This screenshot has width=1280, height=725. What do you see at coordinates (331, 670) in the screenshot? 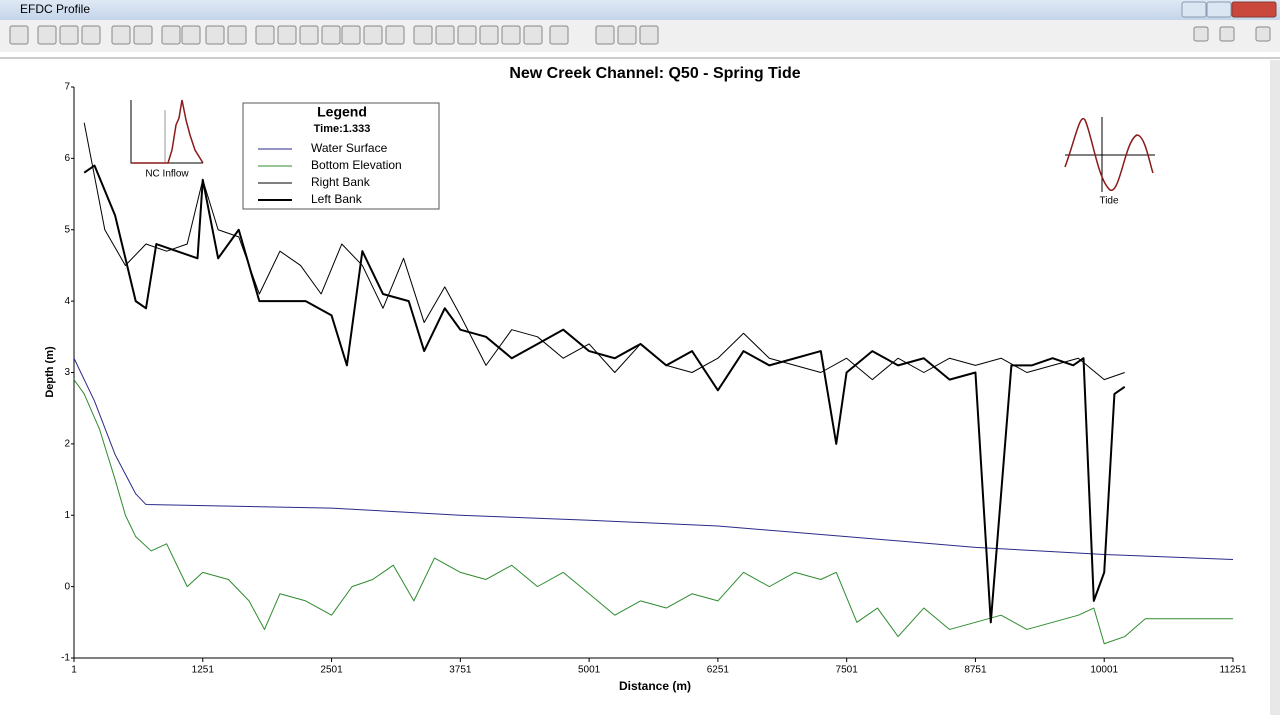
I see `x-tick-label: 2501` at bounding box center [331, 670].